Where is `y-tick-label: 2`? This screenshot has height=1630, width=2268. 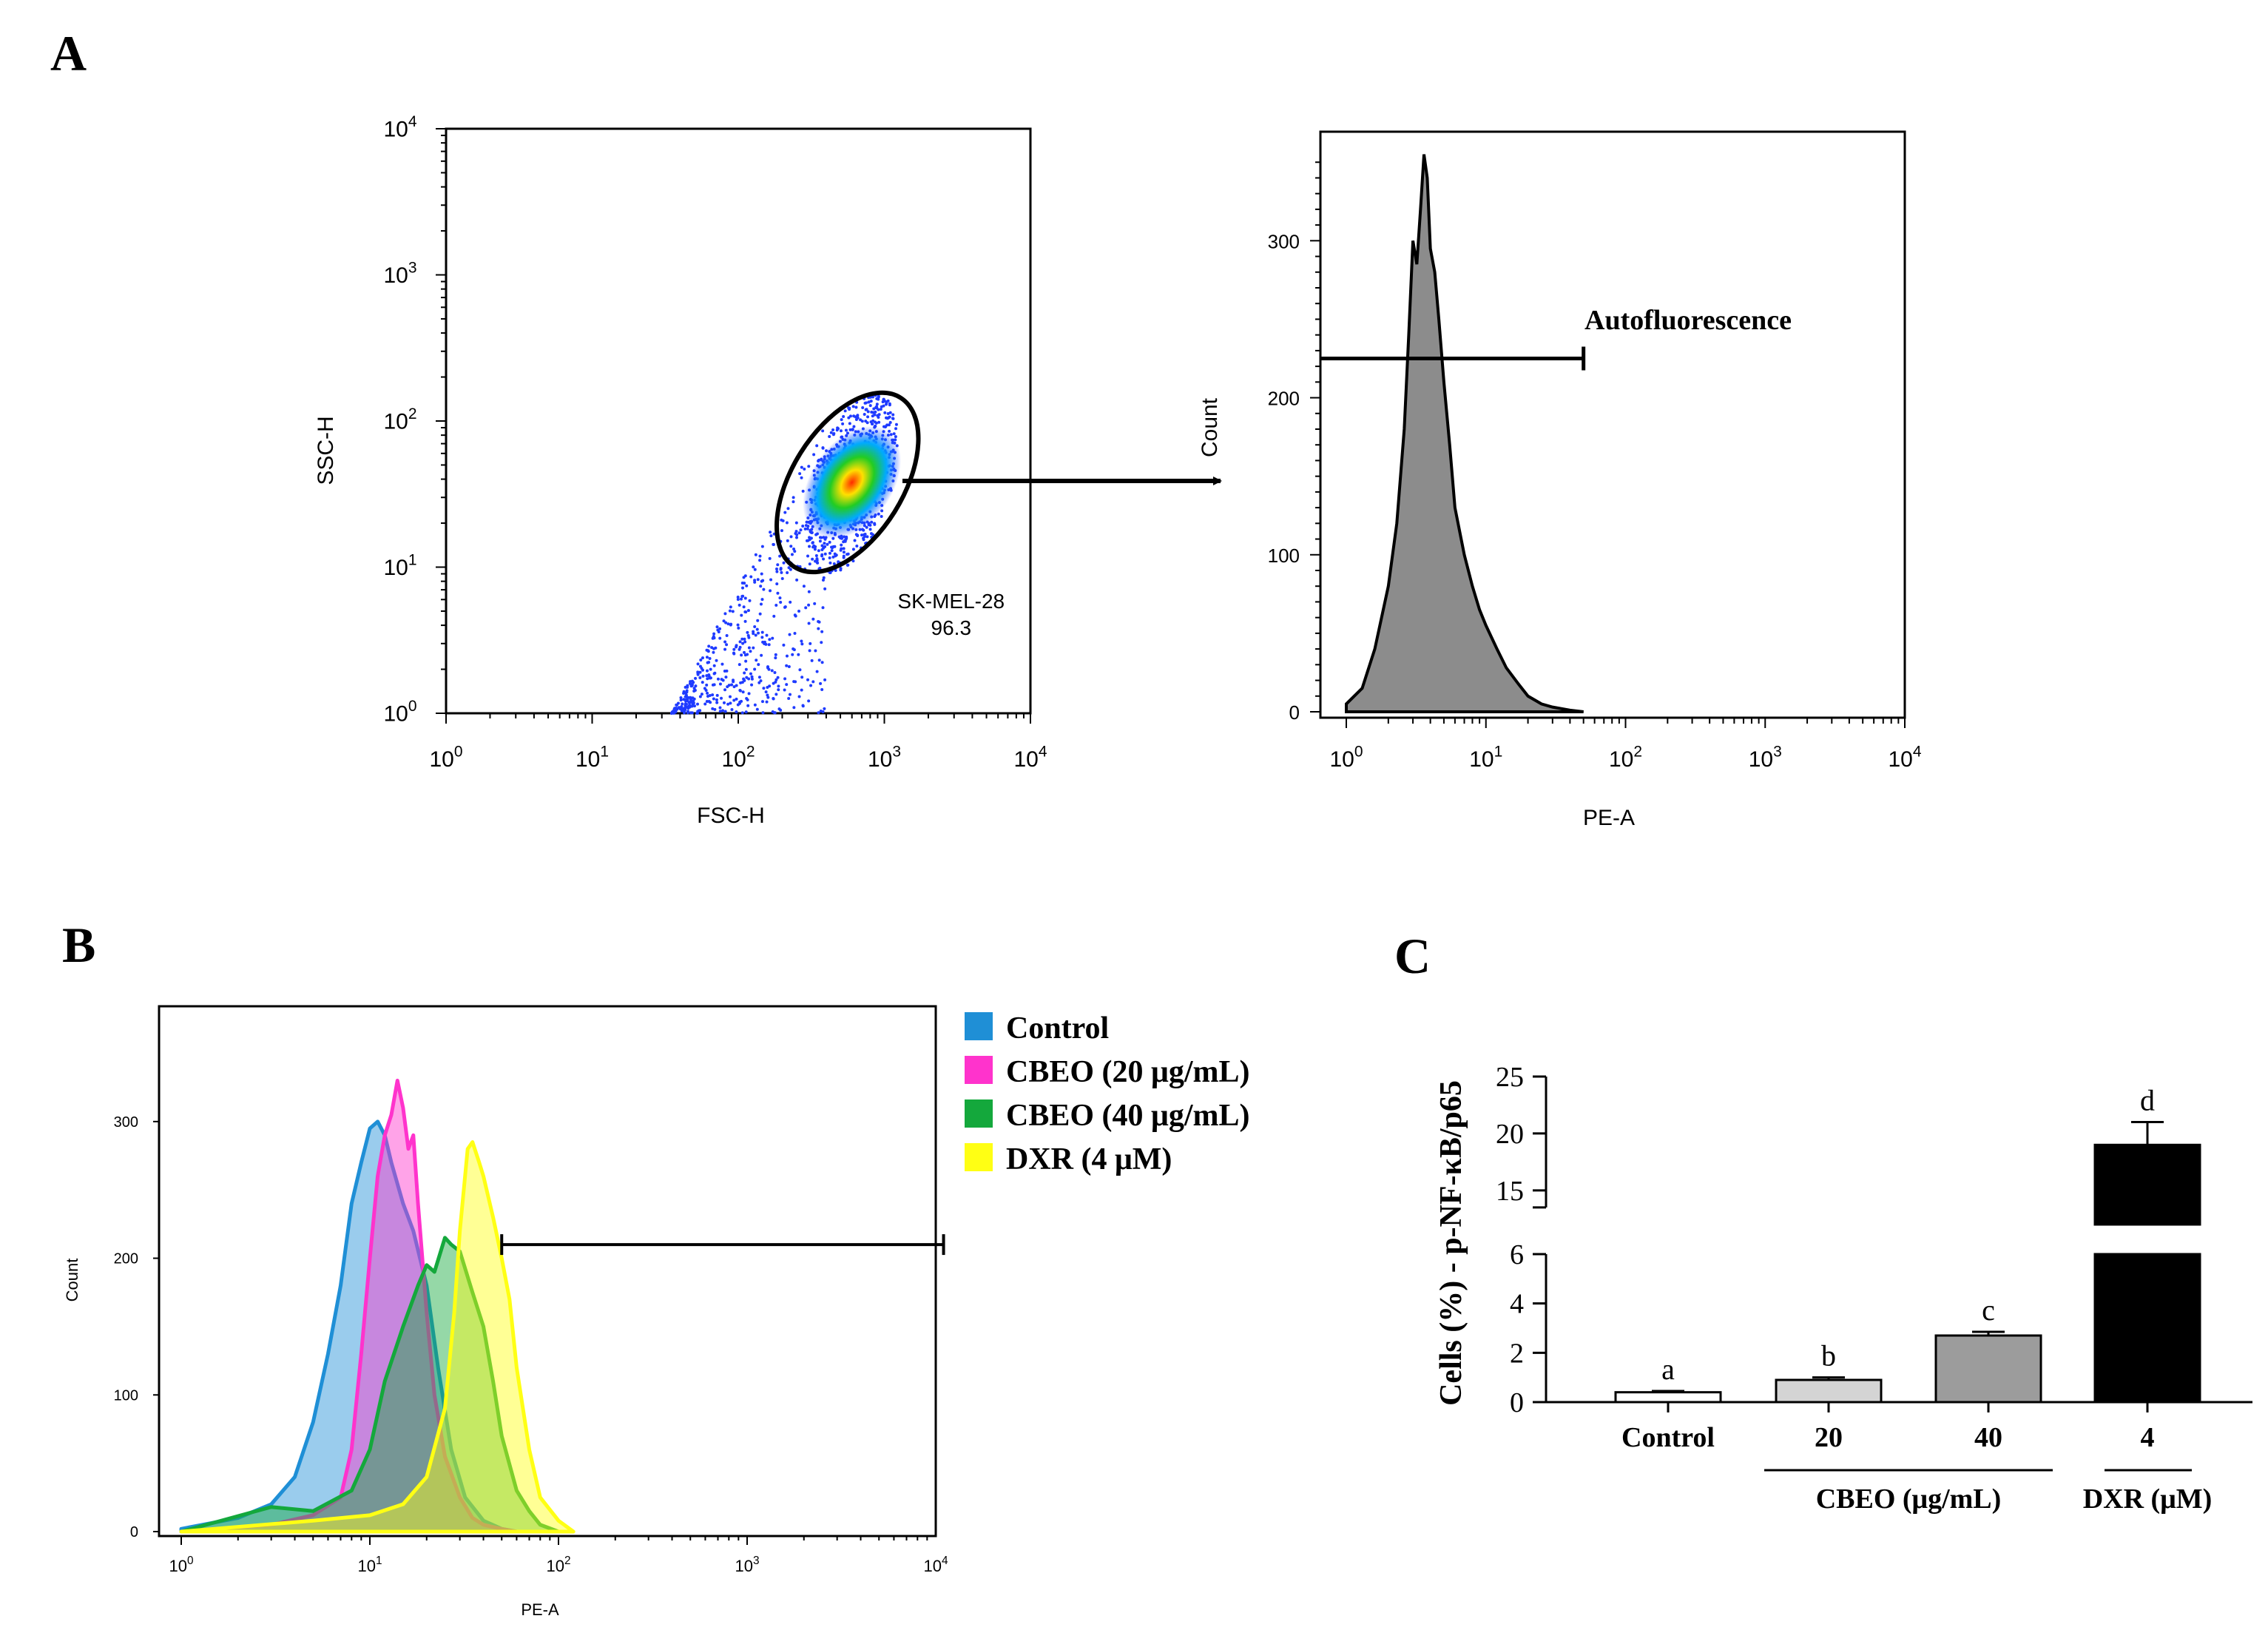 y-tick-label: 2 is located at coordinates (1517, 1353).